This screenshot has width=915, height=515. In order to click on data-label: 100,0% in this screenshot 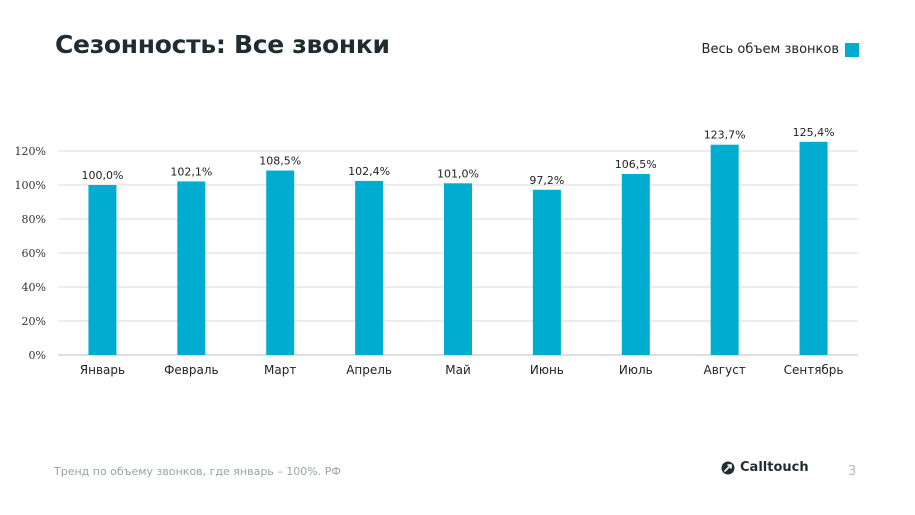, I will do `click(102, 175)`.